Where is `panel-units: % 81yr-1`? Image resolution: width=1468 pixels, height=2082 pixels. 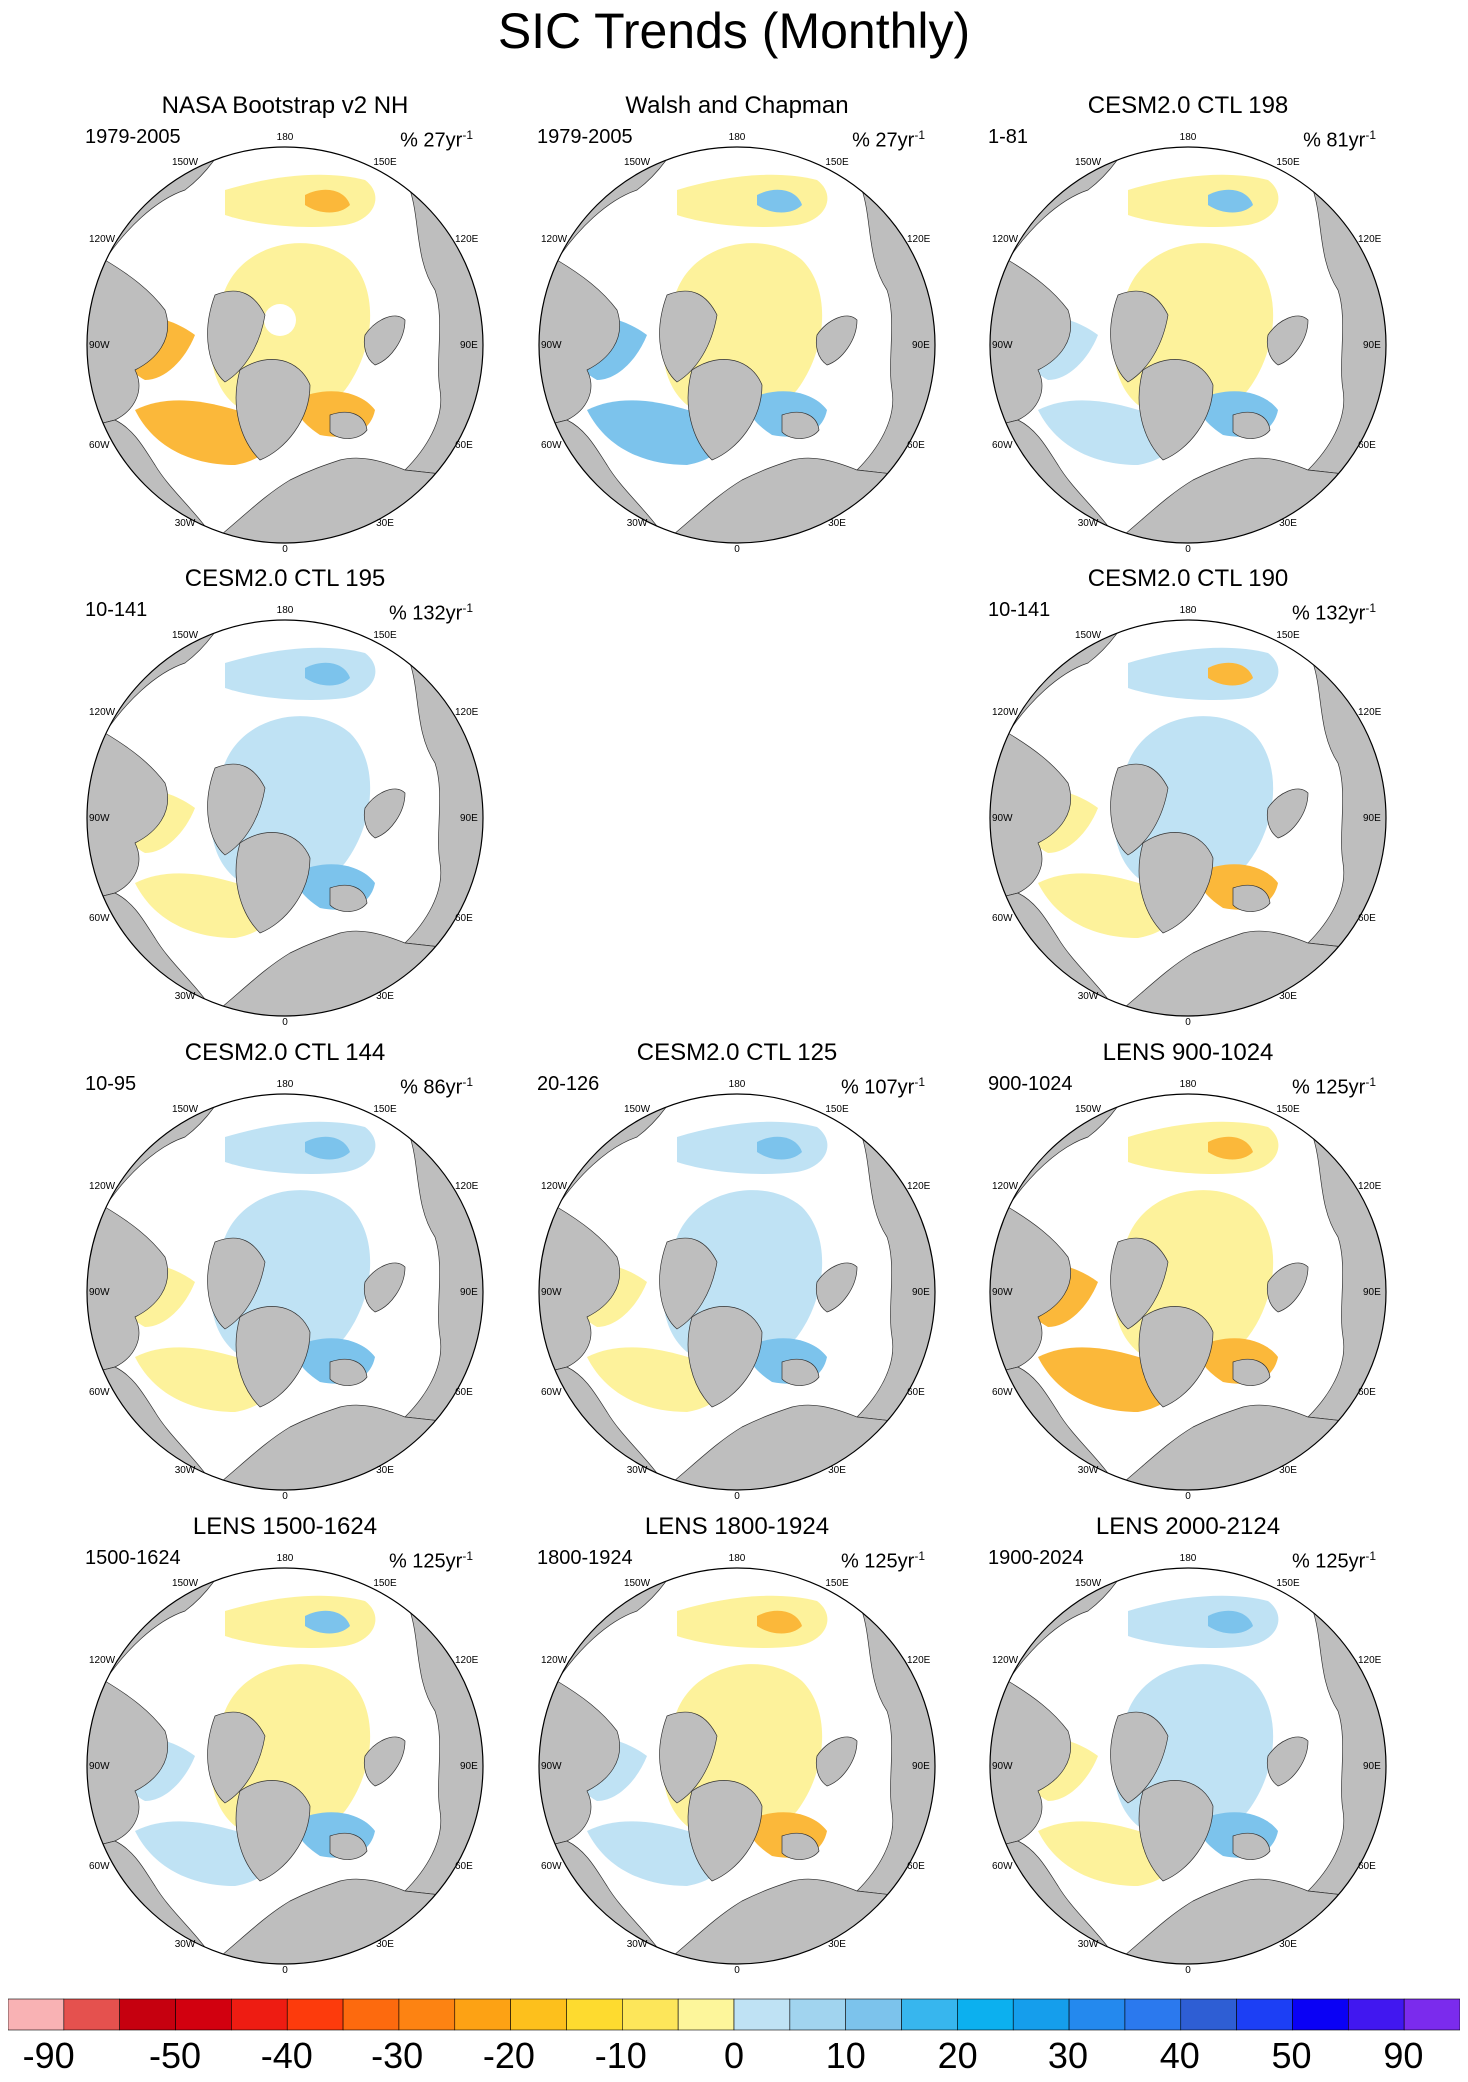
panel-units: % 81yr-1 is located at coordinates (1339, 138).